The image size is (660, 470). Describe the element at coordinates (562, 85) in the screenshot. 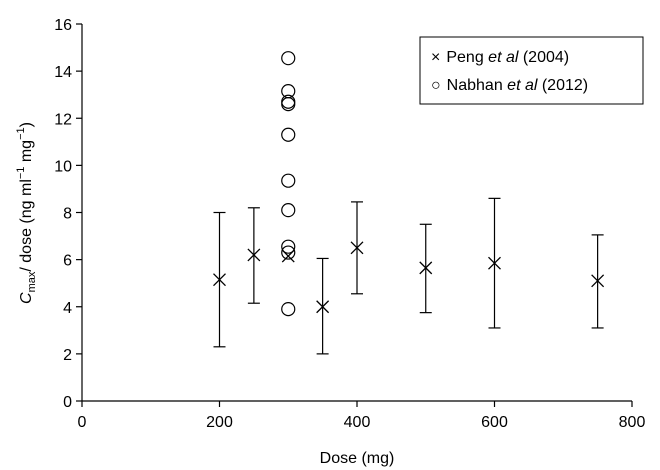

I see `legend-year-nabhan: (2012)` at that location.